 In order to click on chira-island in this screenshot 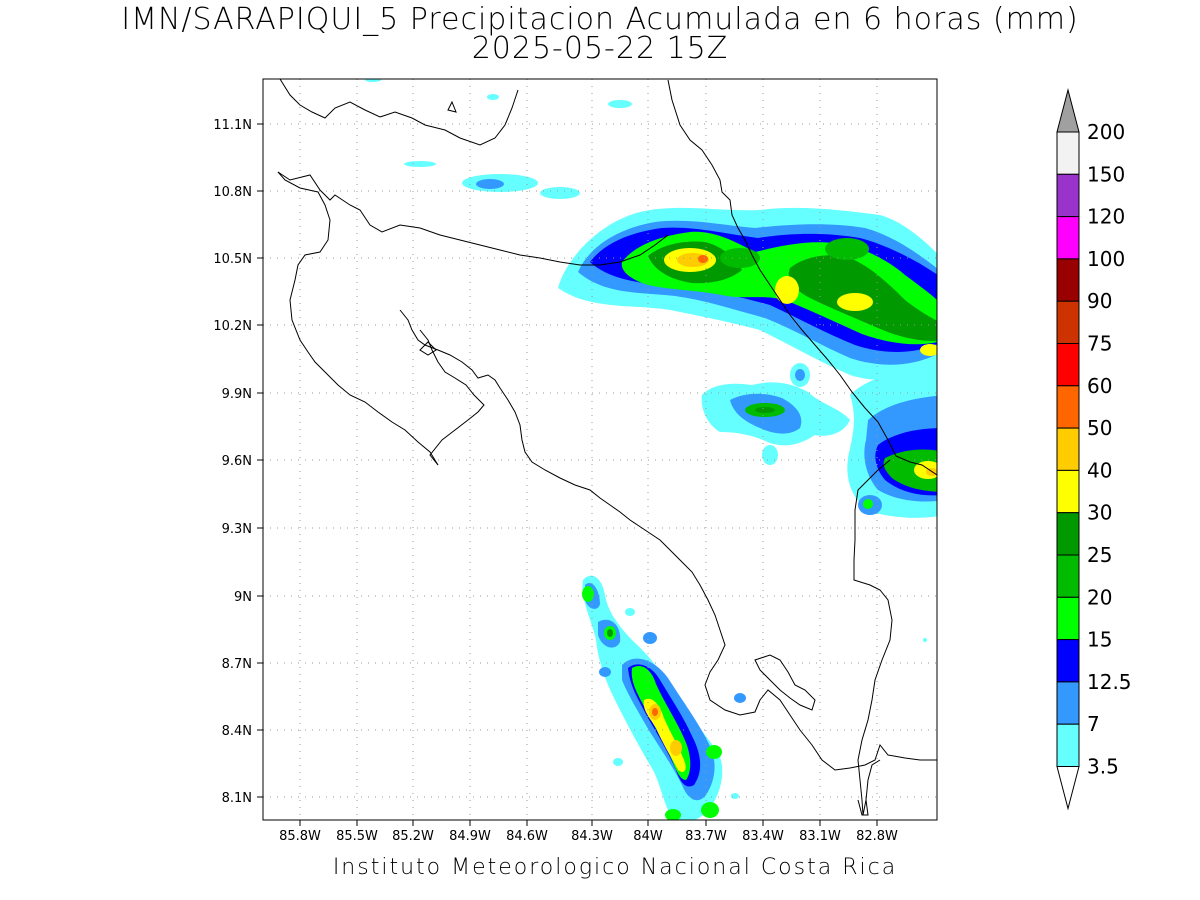, I will do `click(428, 348)`.